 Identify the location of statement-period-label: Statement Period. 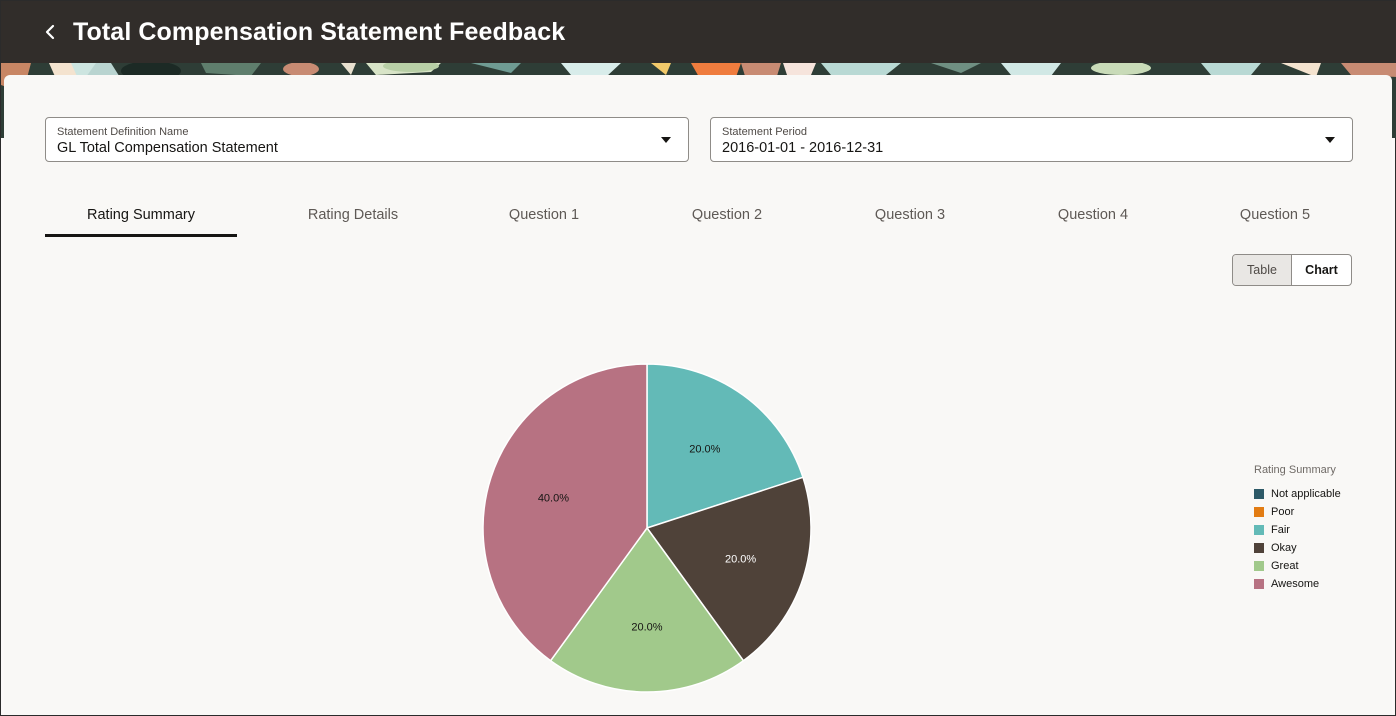
(764, 132).